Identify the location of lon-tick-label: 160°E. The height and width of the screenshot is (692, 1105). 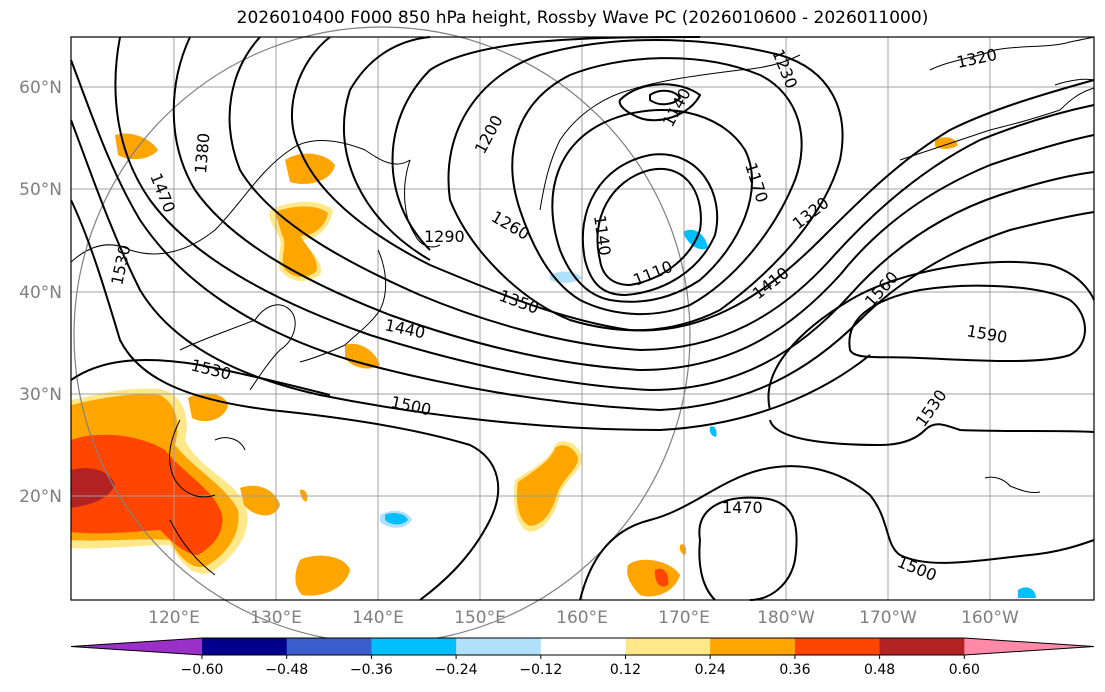
(582, 618).